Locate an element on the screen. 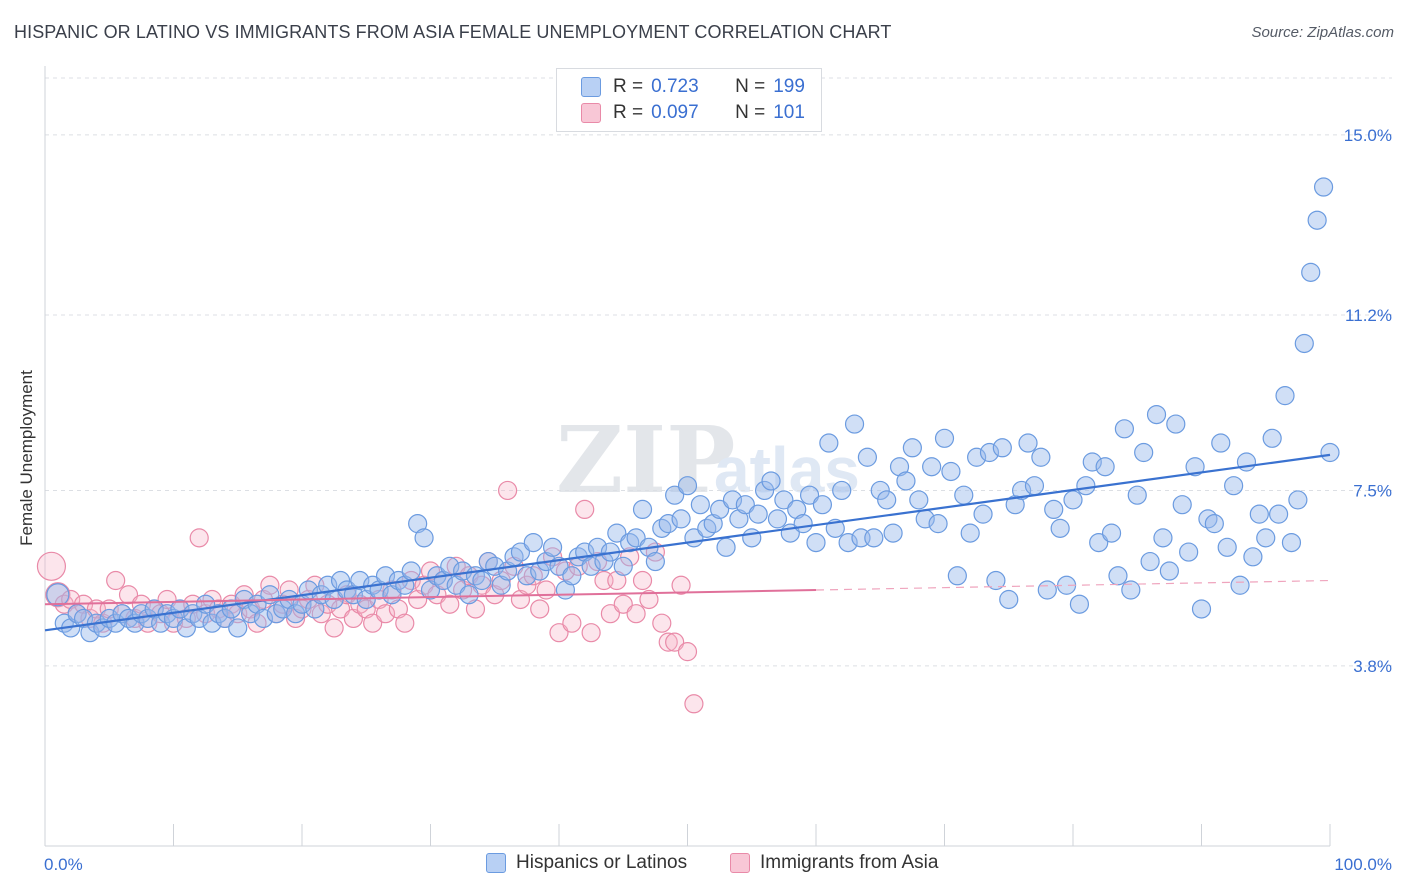 The image size is (1406, 892). legend-item-asia: Immigrants from Asia is located at coordinates (834, 863).